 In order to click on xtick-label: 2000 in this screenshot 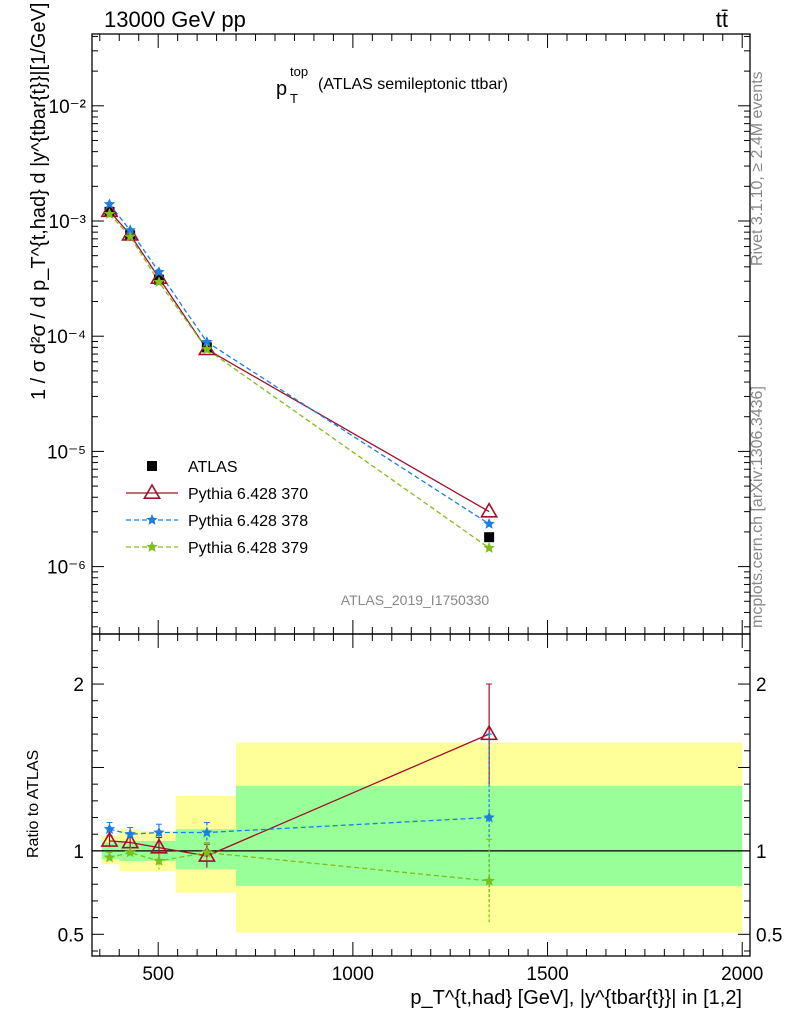, I will do `click(742, 974)`.